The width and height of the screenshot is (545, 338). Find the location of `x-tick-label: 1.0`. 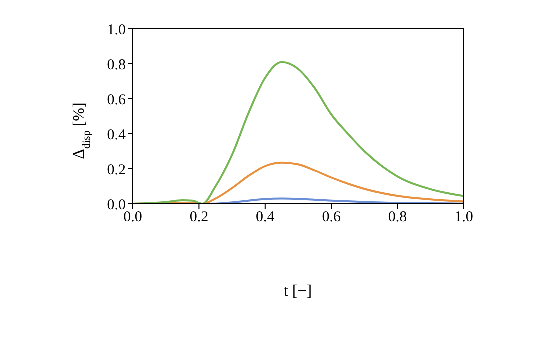

x-tick-label: 1.0 is located at coordinates (464, 218).